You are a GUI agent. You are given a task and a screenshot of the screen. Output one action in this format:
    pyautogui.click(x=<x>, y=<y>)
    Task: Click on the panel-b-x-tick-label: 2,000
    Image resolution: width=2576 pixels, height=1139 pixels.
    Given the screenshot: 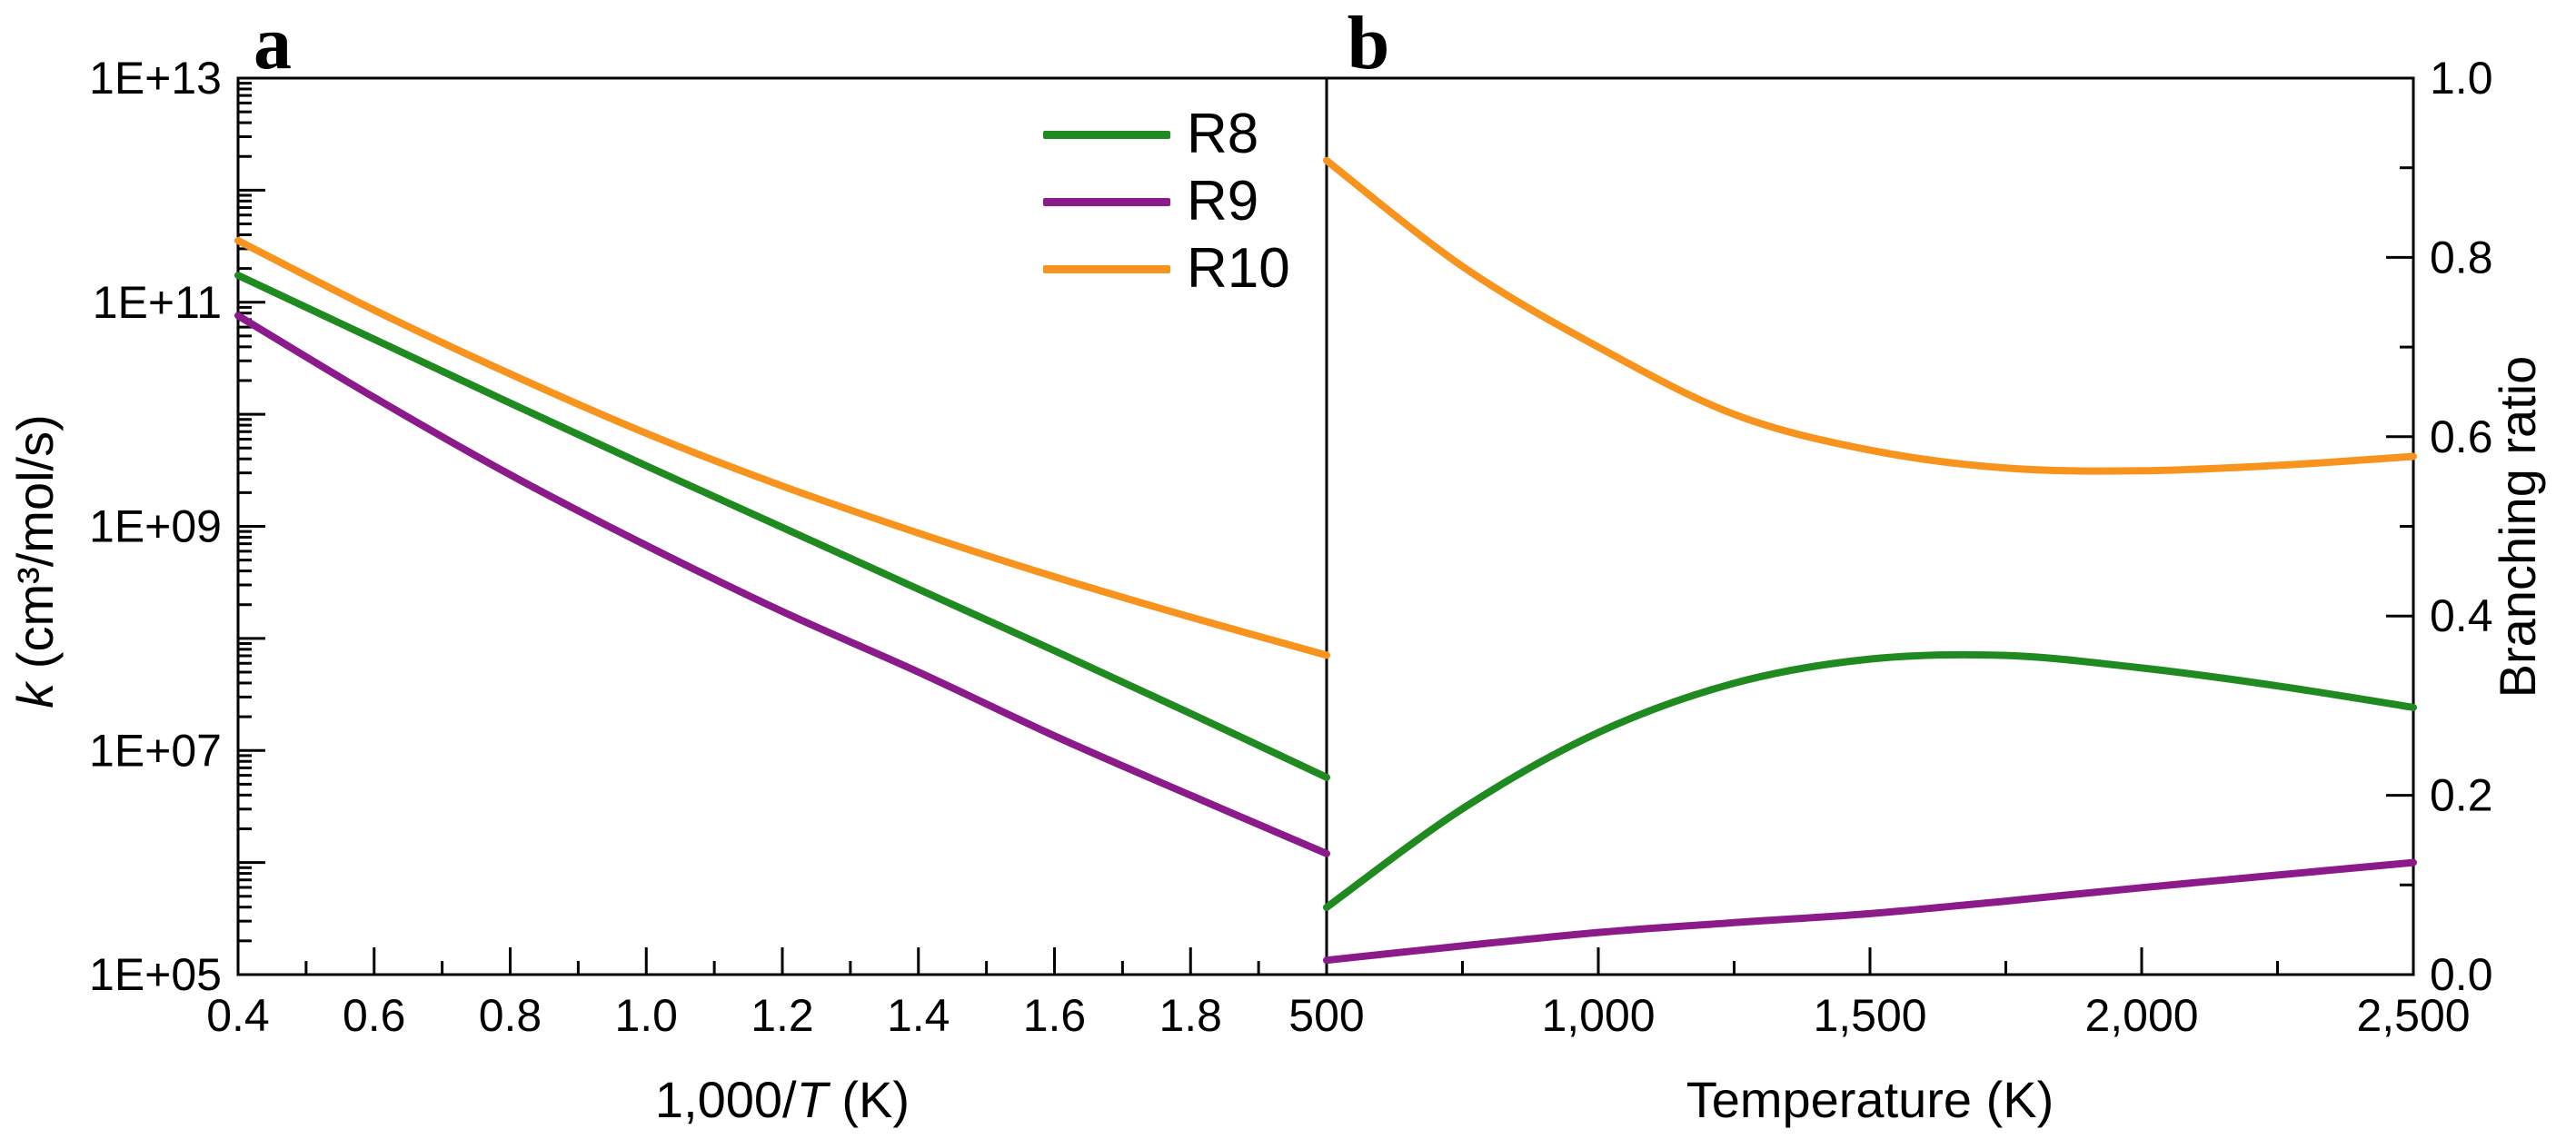 What is the action you would take?
    pyautogui.click(x=2141, y=1015)
    